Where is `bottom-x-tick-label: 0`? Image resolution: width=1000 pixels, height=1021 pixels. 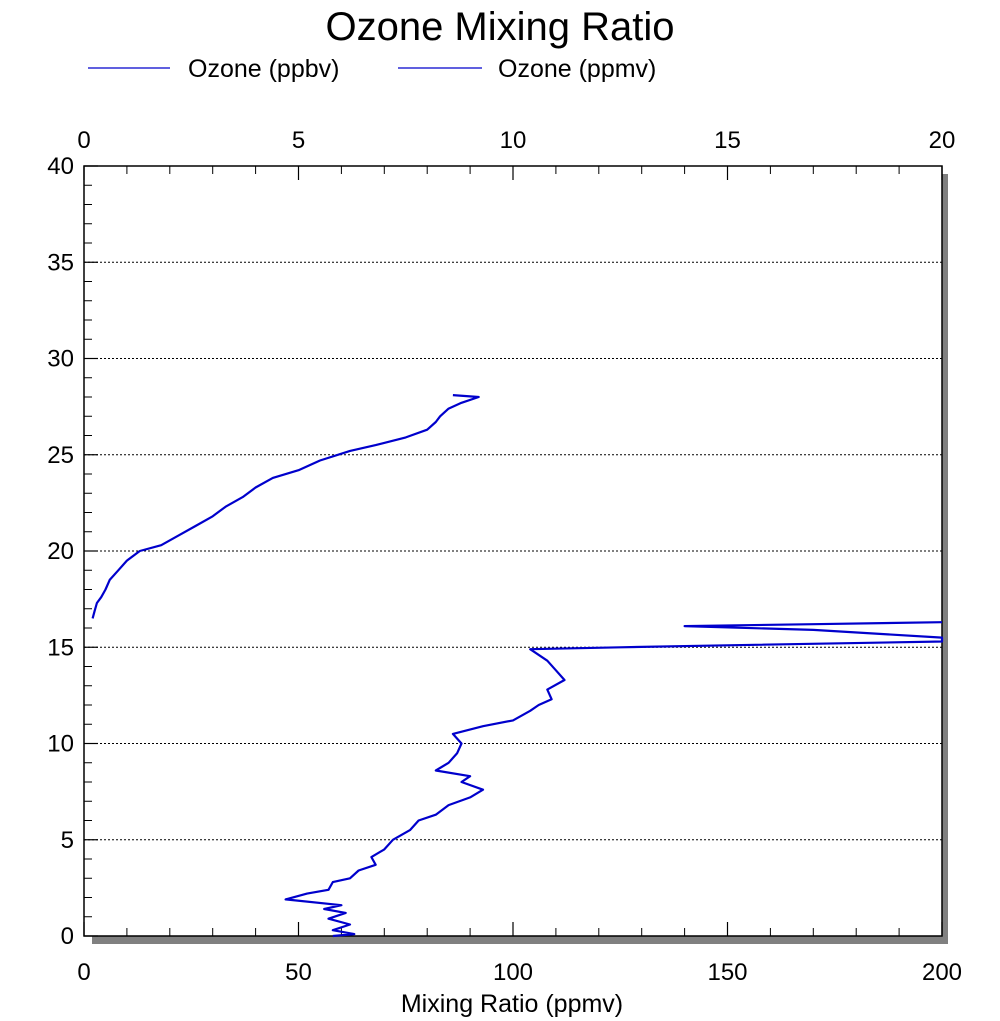 bottom-x-tick-label: 0 is located at coordinates (83, 972).